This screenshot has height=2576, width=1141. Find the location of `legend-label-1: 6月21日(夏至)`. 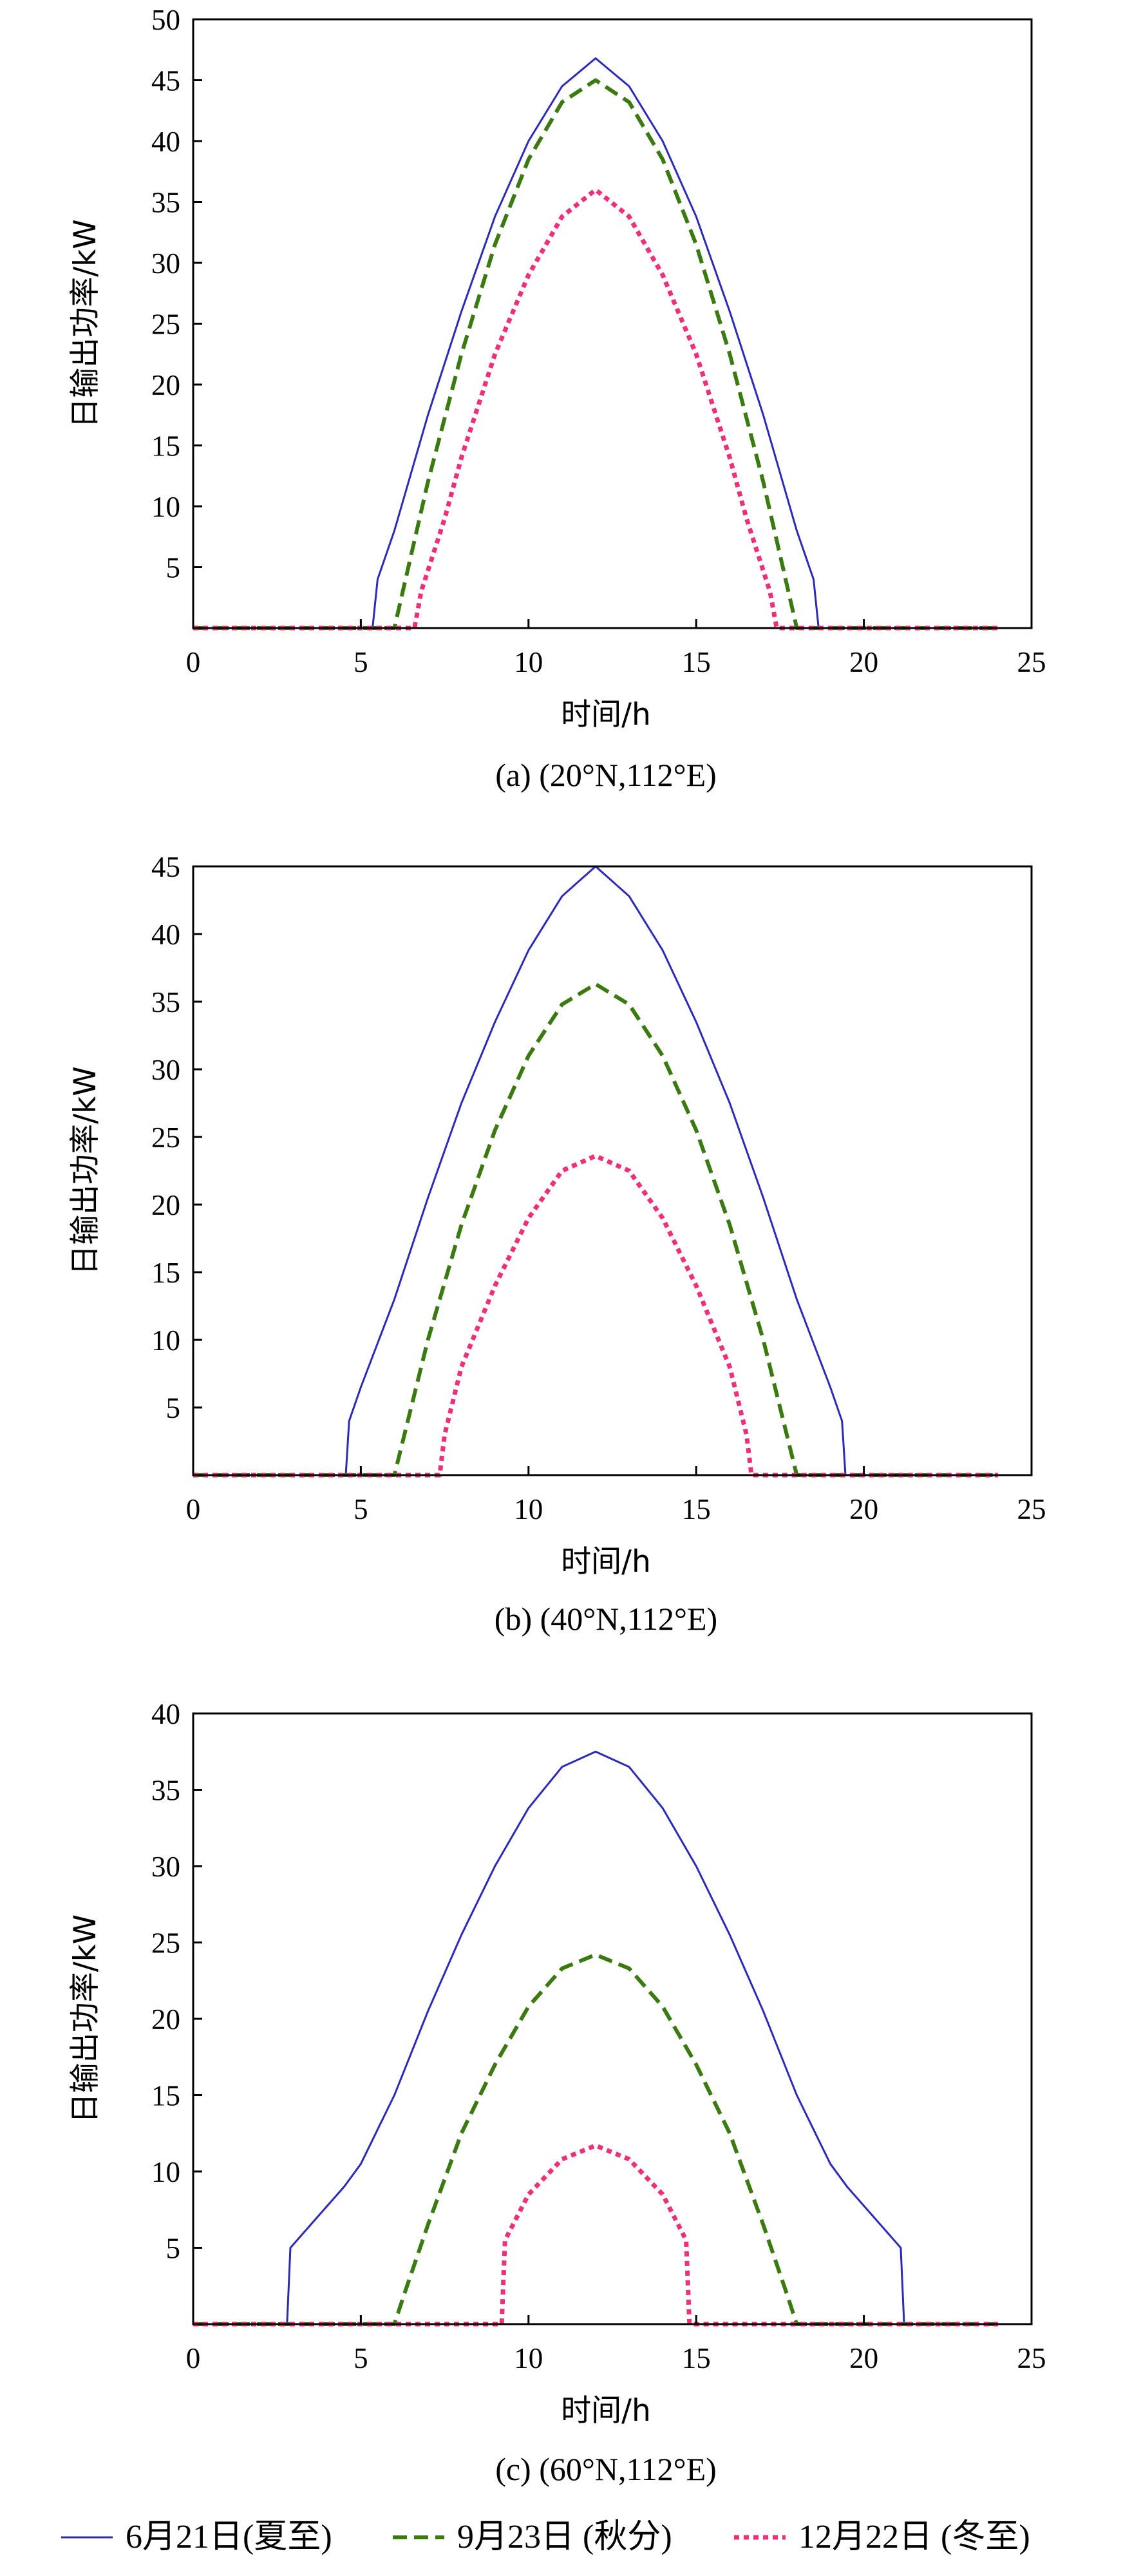

legend-label-1: 6月21日(夏至) is located at coordinates (229, 2537).